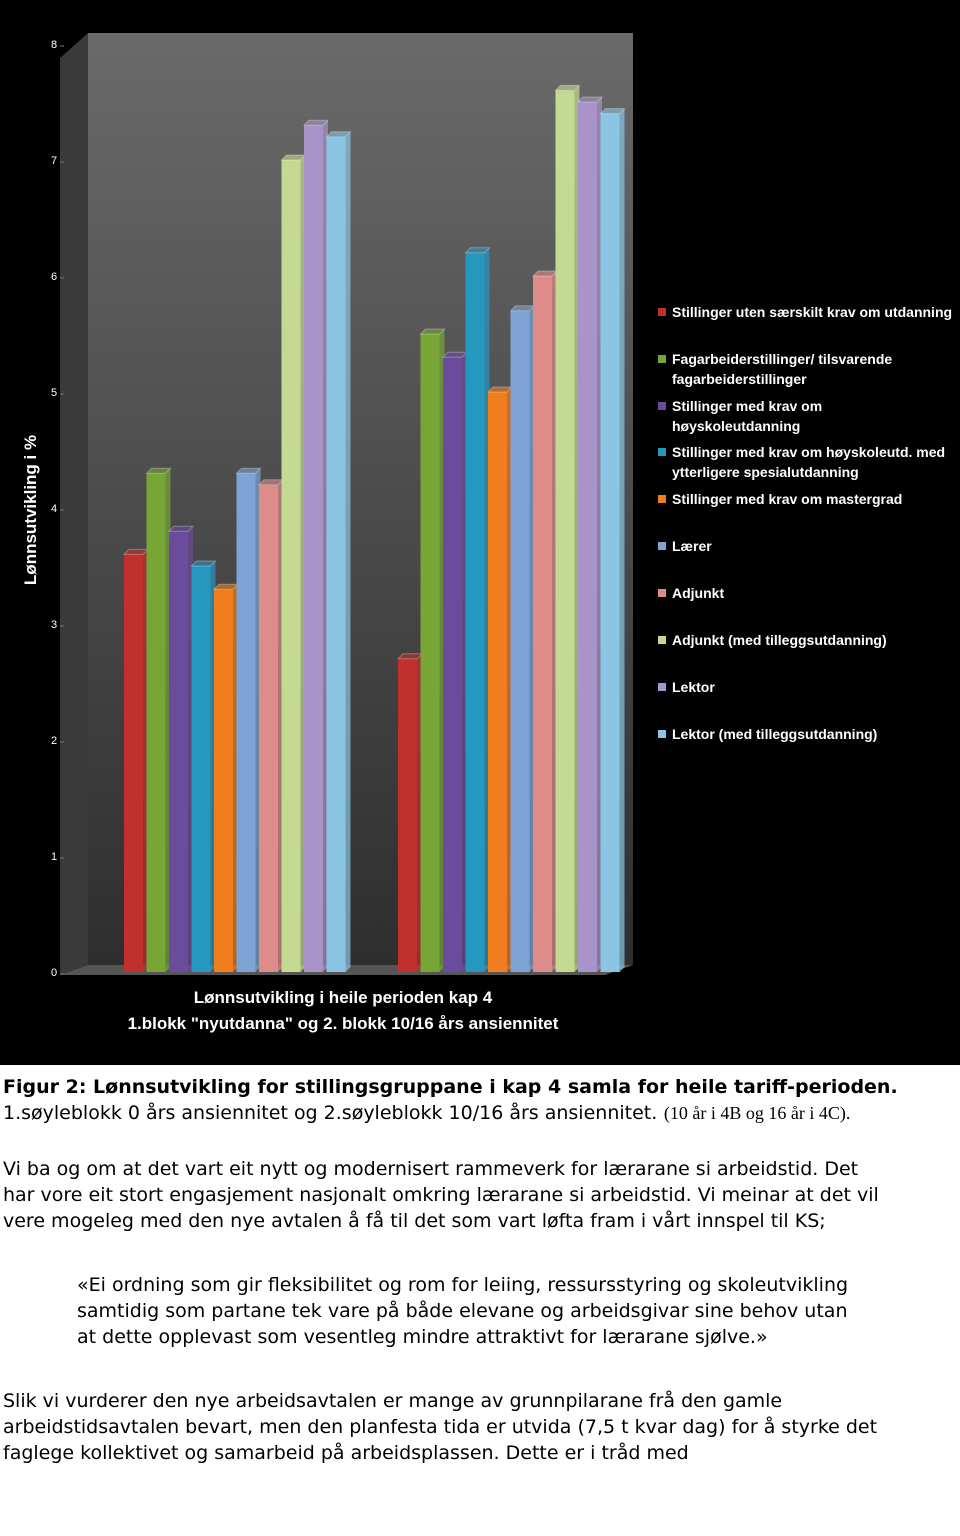 The image size is (960, 1536). What do you see at coordinates (54, 509) in the screenshot?
I see `y-tick-label: 4` at bounding box center [54, 509].